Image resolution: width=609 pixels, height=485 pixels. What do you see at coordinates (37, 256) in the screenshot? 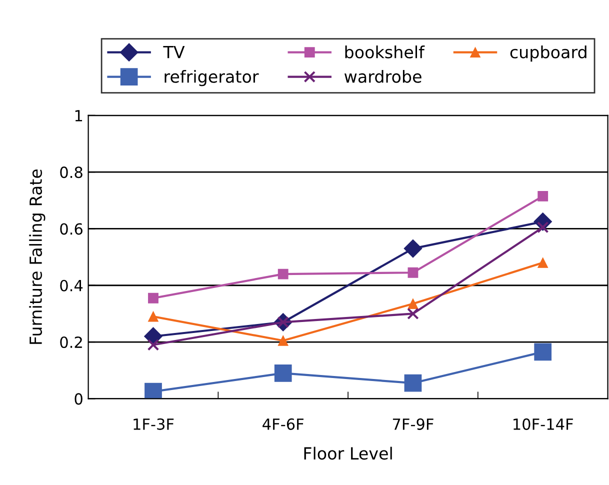
I see `y-axis-title: Furniture Falling Rate` at bounding box center [37, 256].